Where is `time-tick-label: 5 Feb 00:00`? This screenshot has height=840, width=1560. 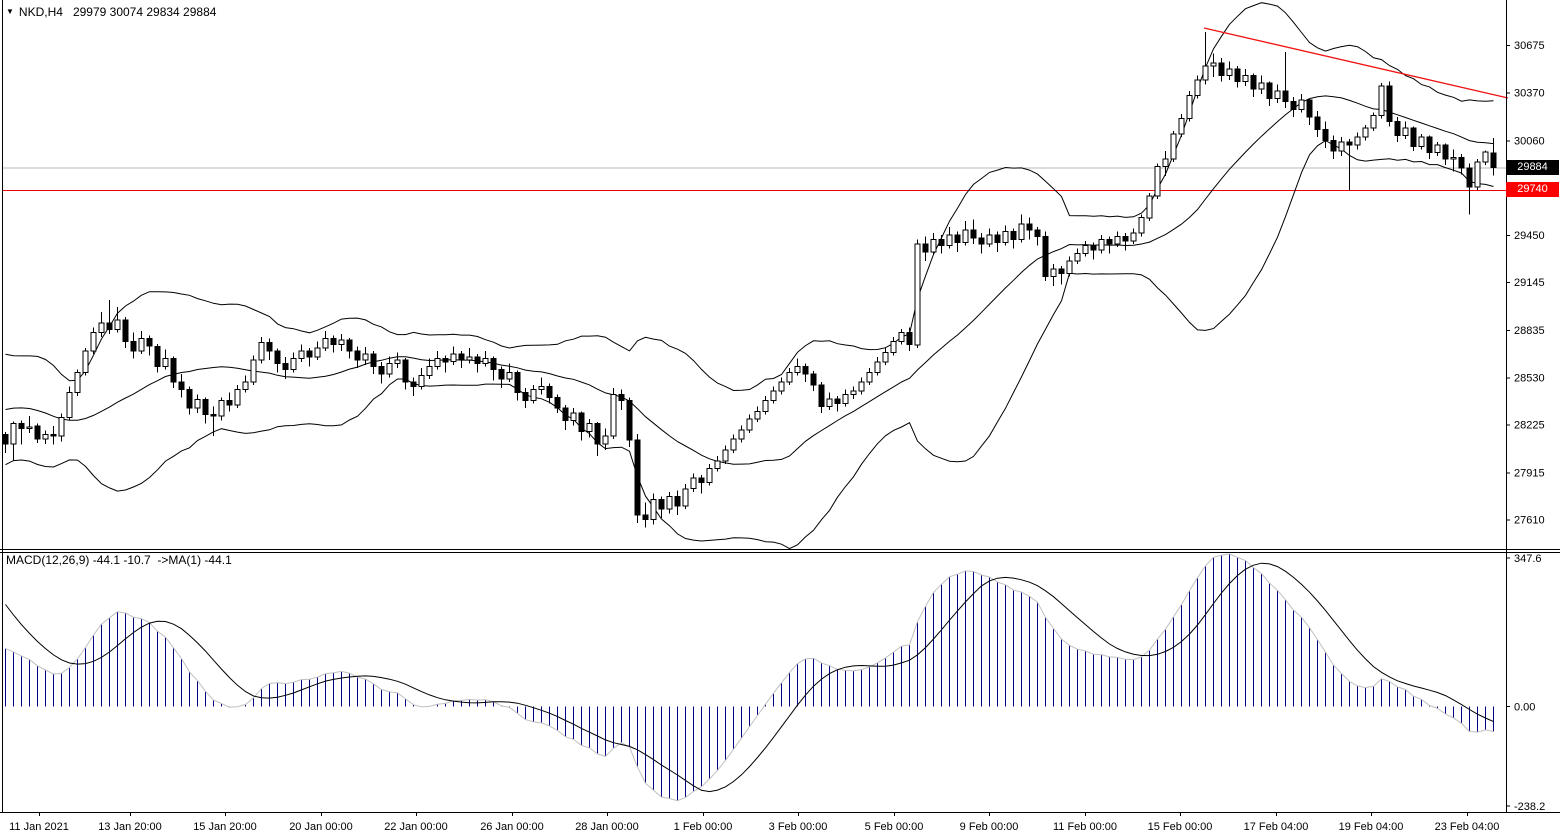
time-tick-label: 5 Feb 00:00 is located at coordinates (894, 827).